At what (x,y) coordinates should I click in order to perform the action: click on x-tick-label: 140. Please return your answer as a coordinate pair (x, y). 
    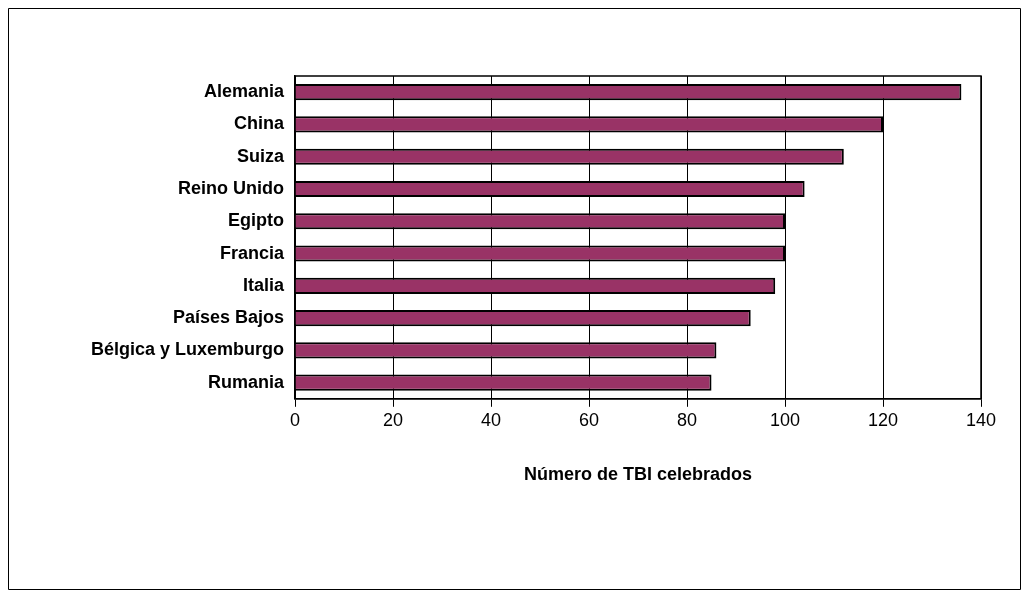
    Looking at the image, I should click on (981, 419).